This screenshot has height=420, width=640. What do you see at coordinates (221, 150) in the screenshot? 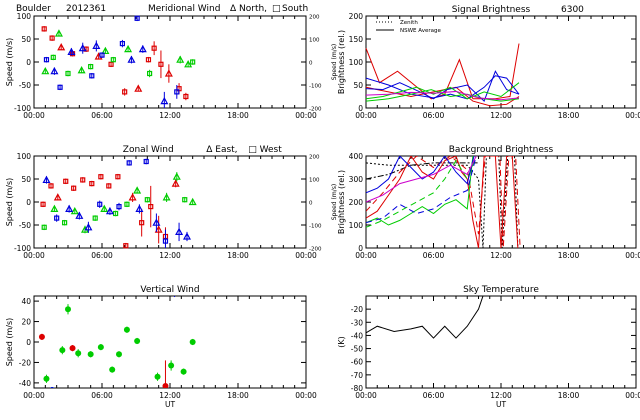
I see `legend-east: Δ East,` at bounding box center [221, 150].